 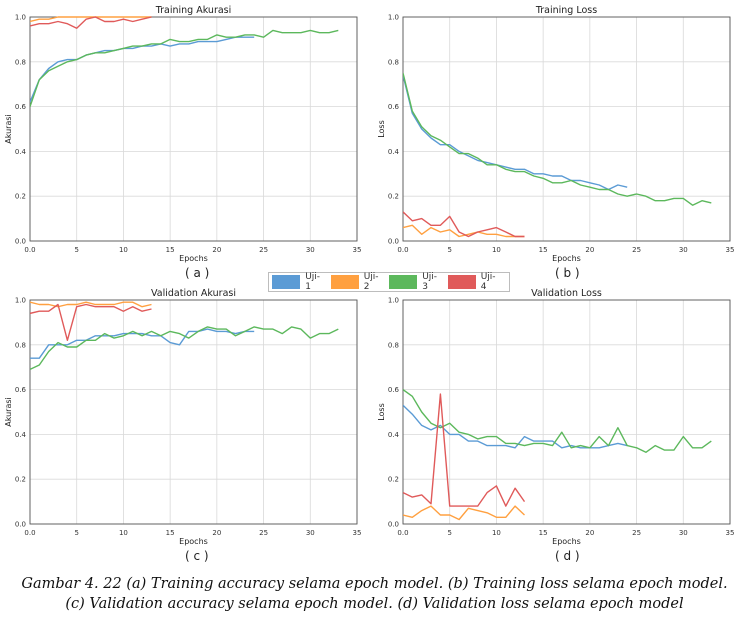 I want to click on panel-label-b: ( b ), so click(x=567, y=273).